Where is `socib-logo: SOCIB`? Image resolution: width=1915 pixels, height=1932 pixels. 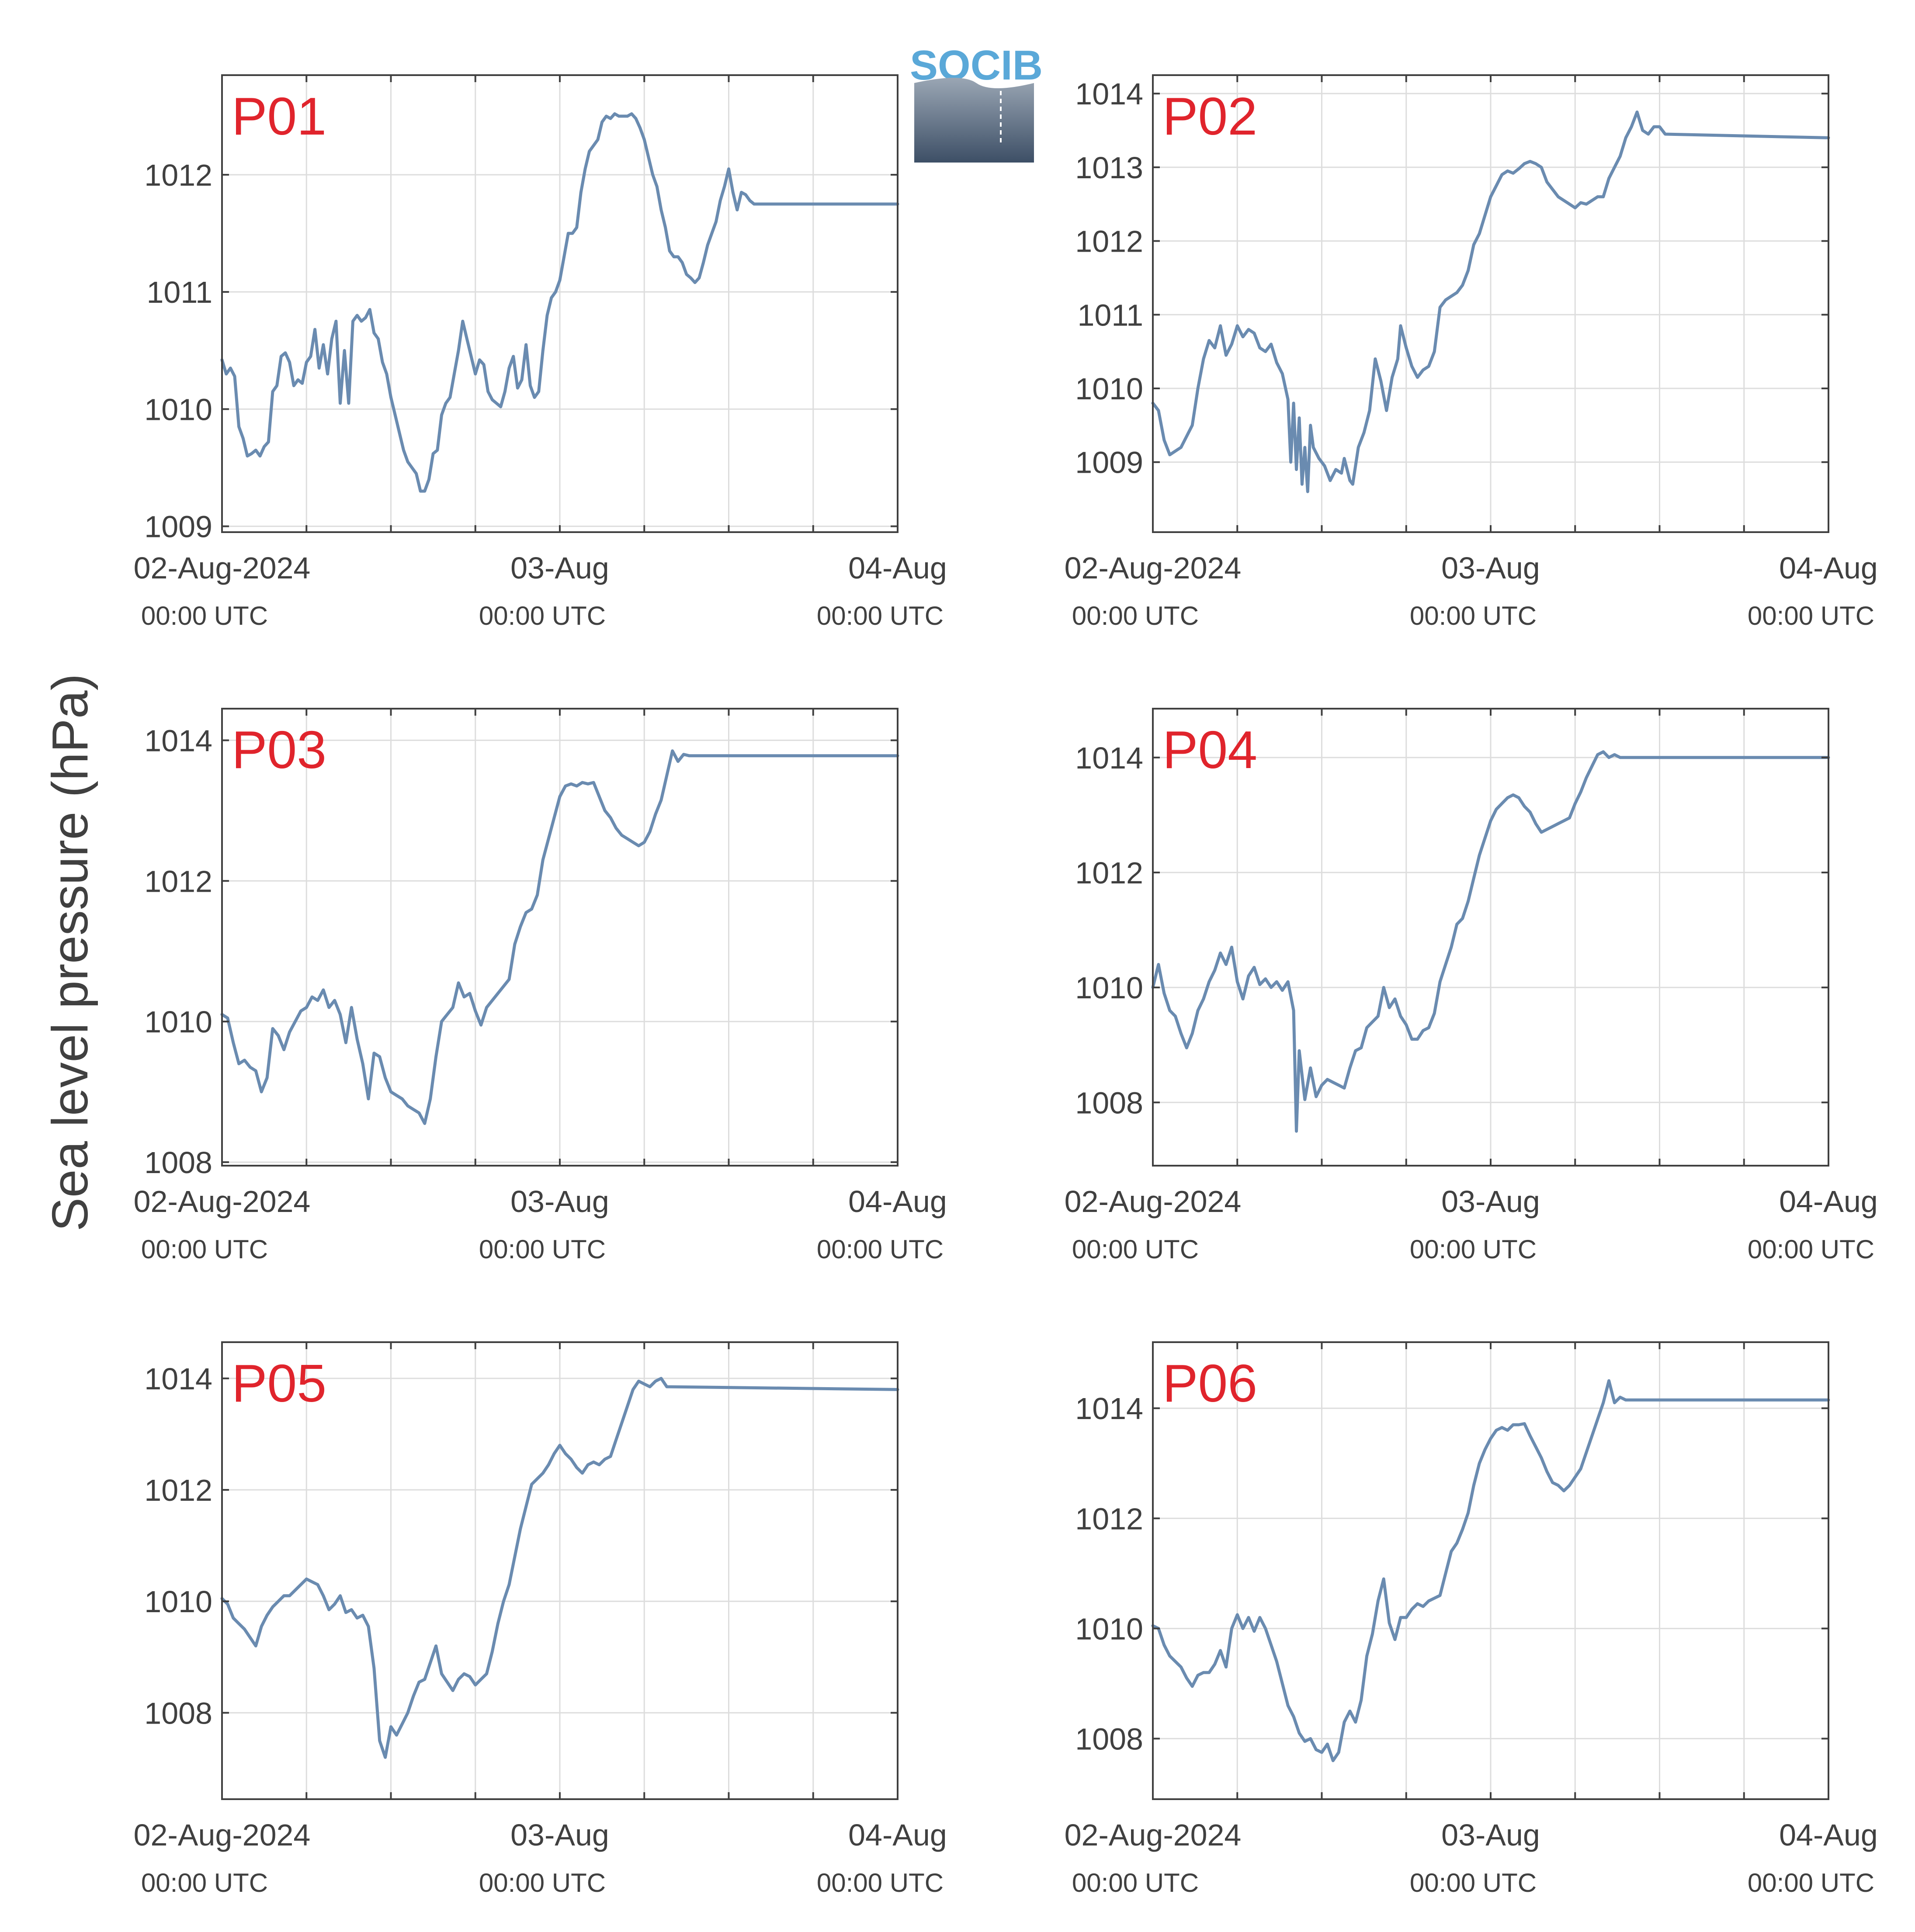 socib-logo: SOCIB is located at coordinates (976, 102).